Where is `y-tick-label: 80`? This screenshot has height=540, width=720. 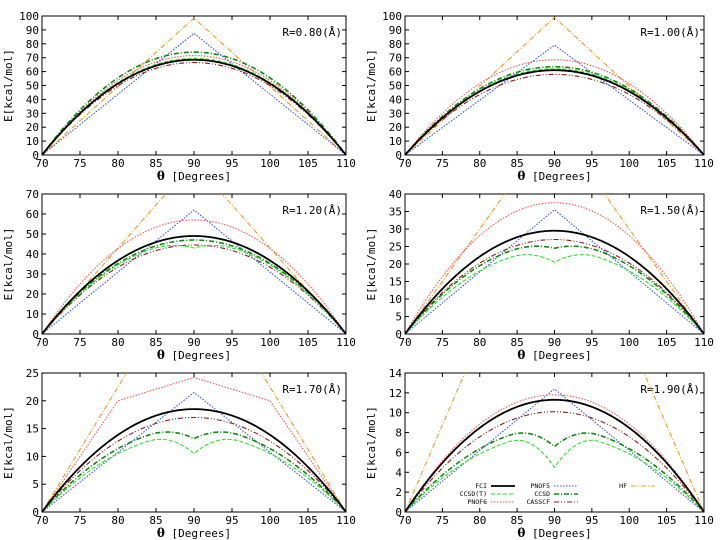 y-tick-label: 80 is located at coordinates (395, 44).